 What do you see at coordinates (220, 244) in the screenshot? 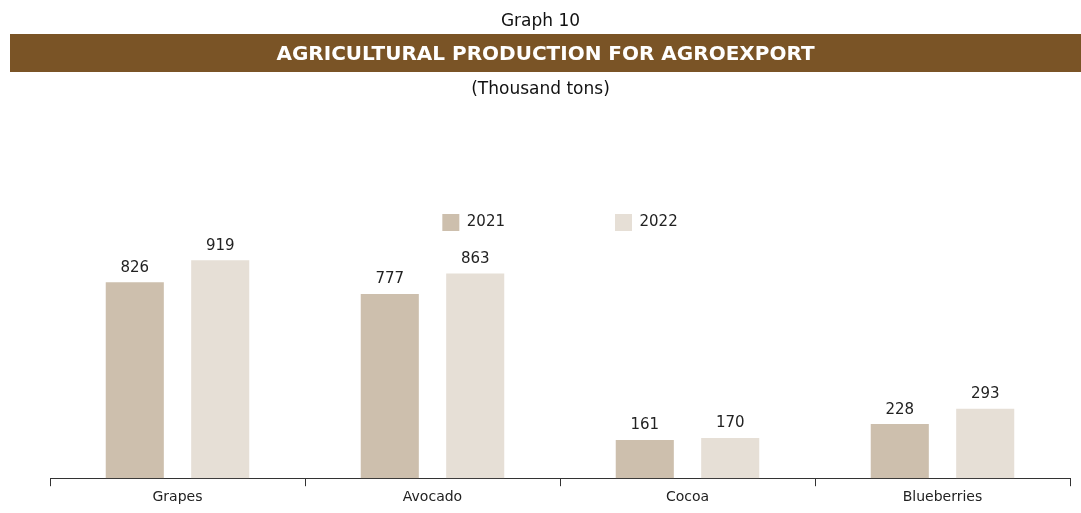
I see `data-label: 919` at bounding box center [220, 244].